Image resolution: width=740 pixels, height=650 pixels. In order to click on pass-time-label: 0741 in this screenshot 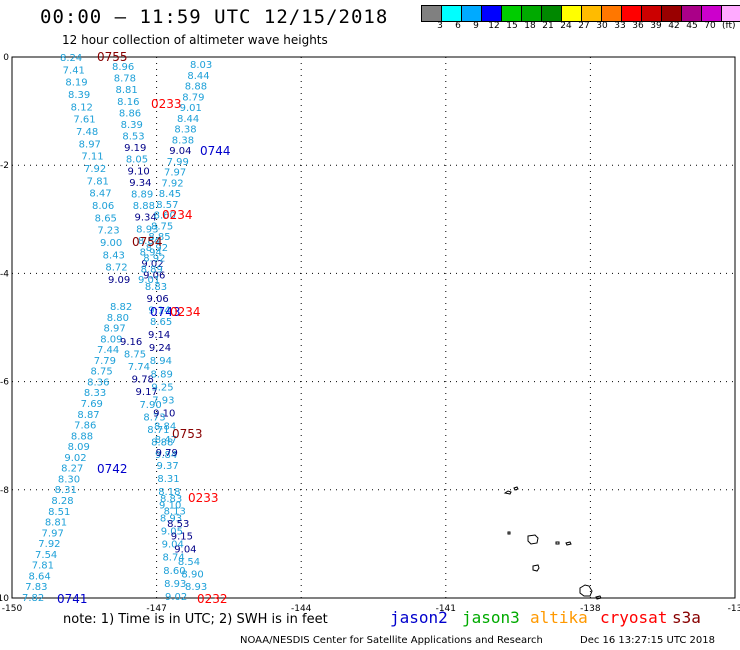, I will do `click(72, 599)`.